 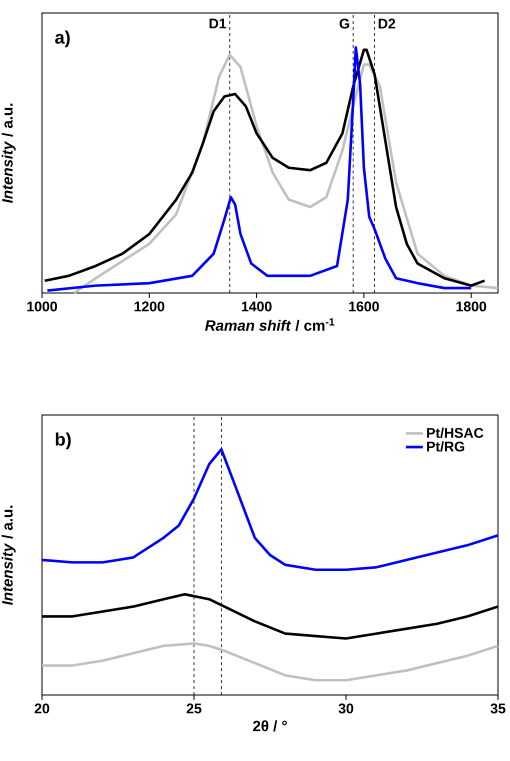 What do you see at coordinates (445, 446) in the screenshot?
I see `legend-label: Pt/RG` at bounding box center [445, 446].